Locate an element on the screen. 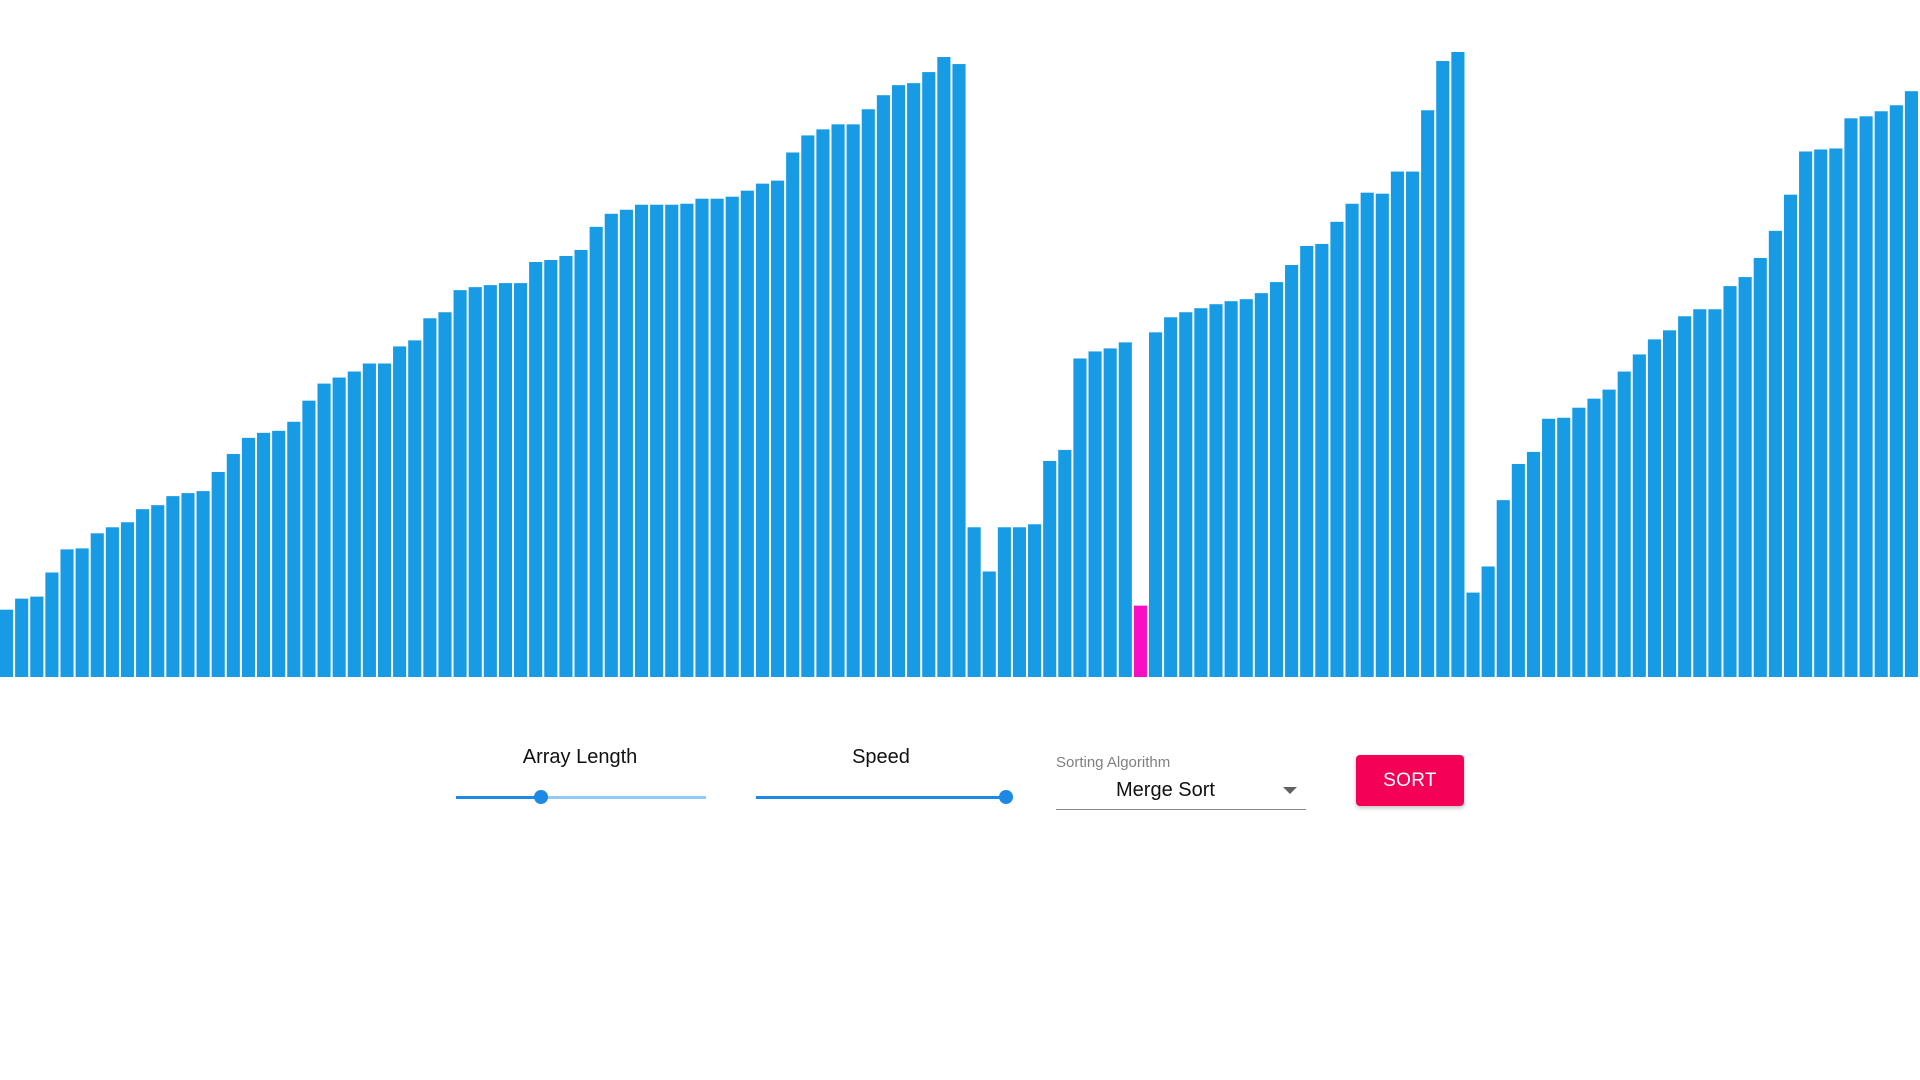  speed-slider is located at coordinates (884, 797).